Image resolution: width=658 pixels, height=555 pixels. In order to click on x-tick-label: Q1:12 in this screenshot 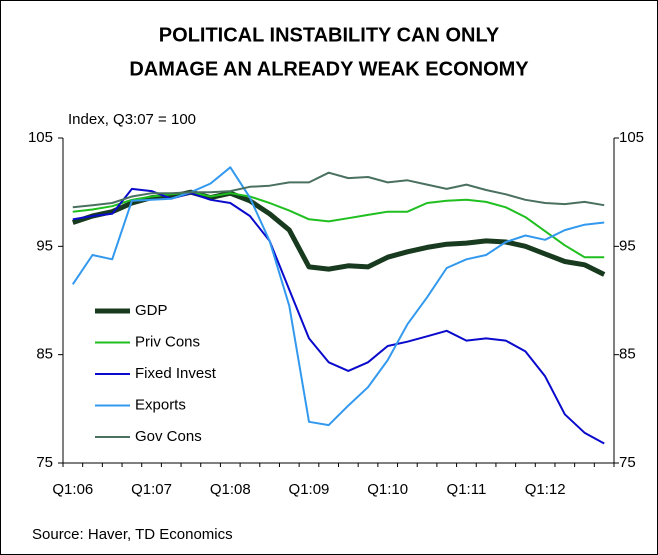, I will do `click(545, 489)`.